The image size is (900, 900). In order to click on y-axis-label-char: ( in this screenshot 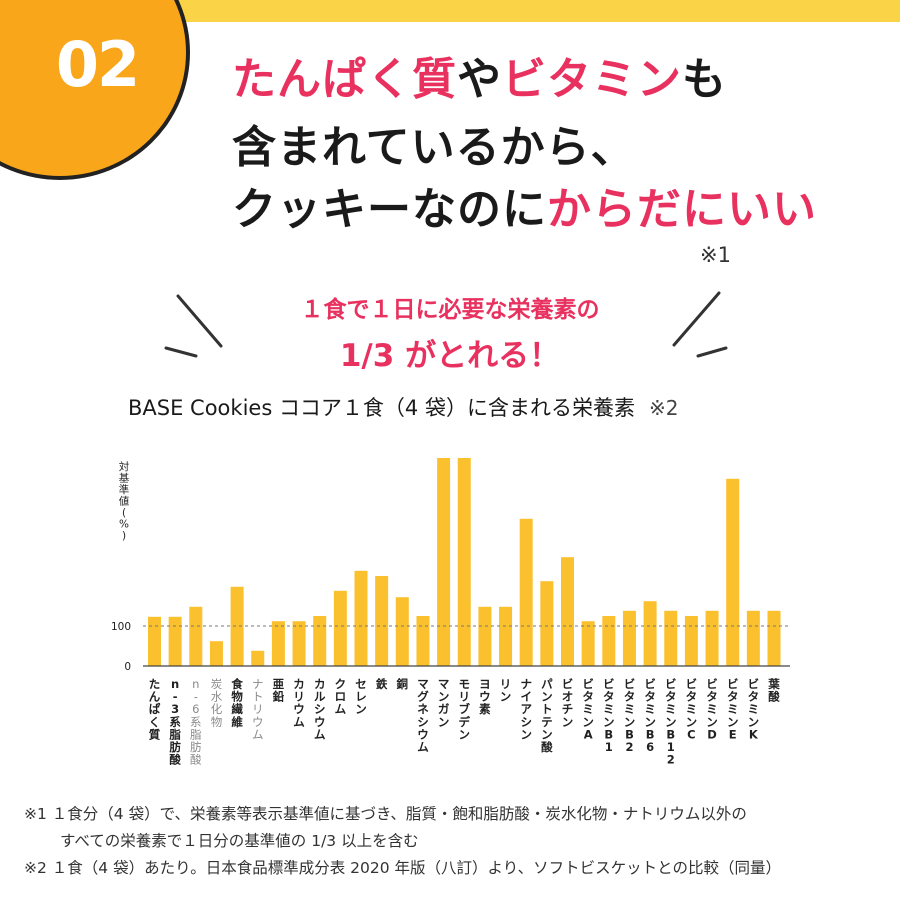, I will do `click(124, 513)`.